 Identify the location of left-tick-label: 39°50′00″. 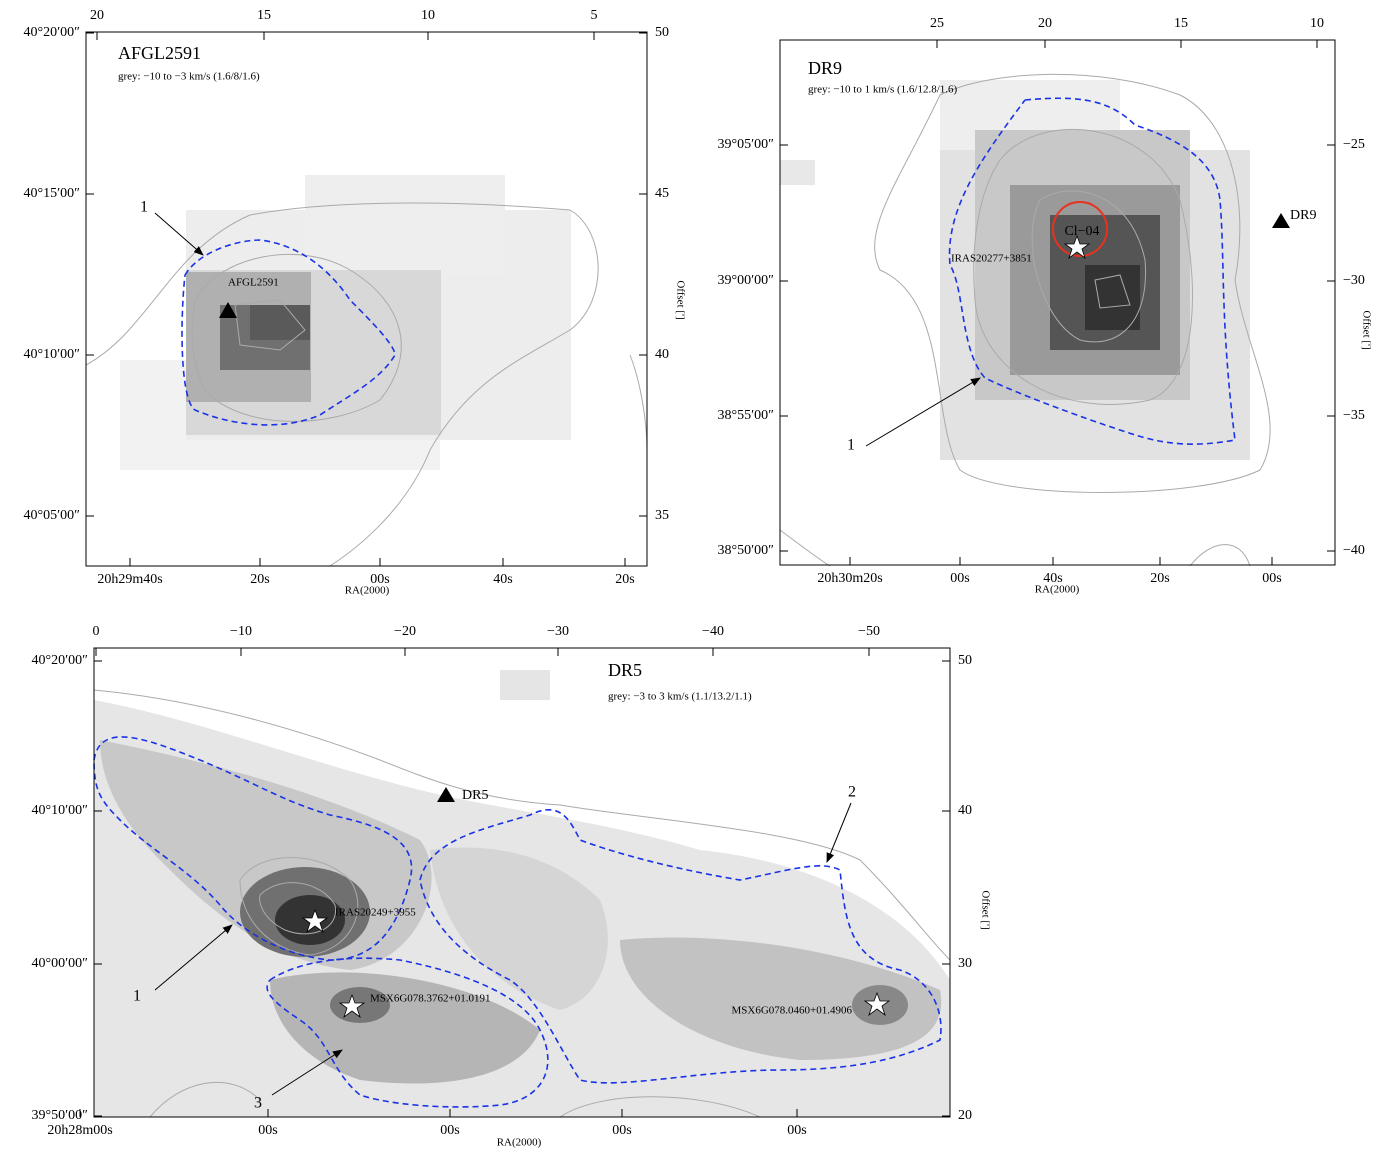
(60, 1115).